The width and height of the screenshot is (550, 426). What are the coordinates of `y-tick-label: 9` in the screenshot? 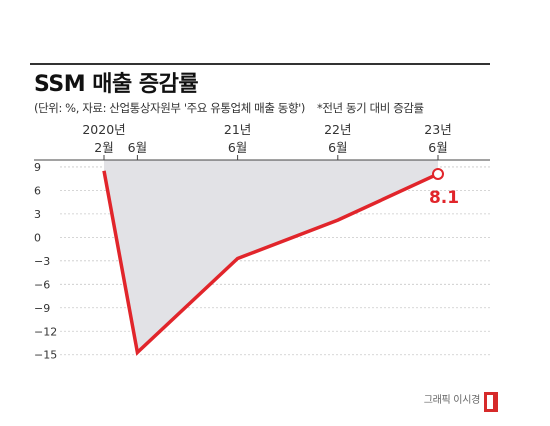 It's located at (37, 167).